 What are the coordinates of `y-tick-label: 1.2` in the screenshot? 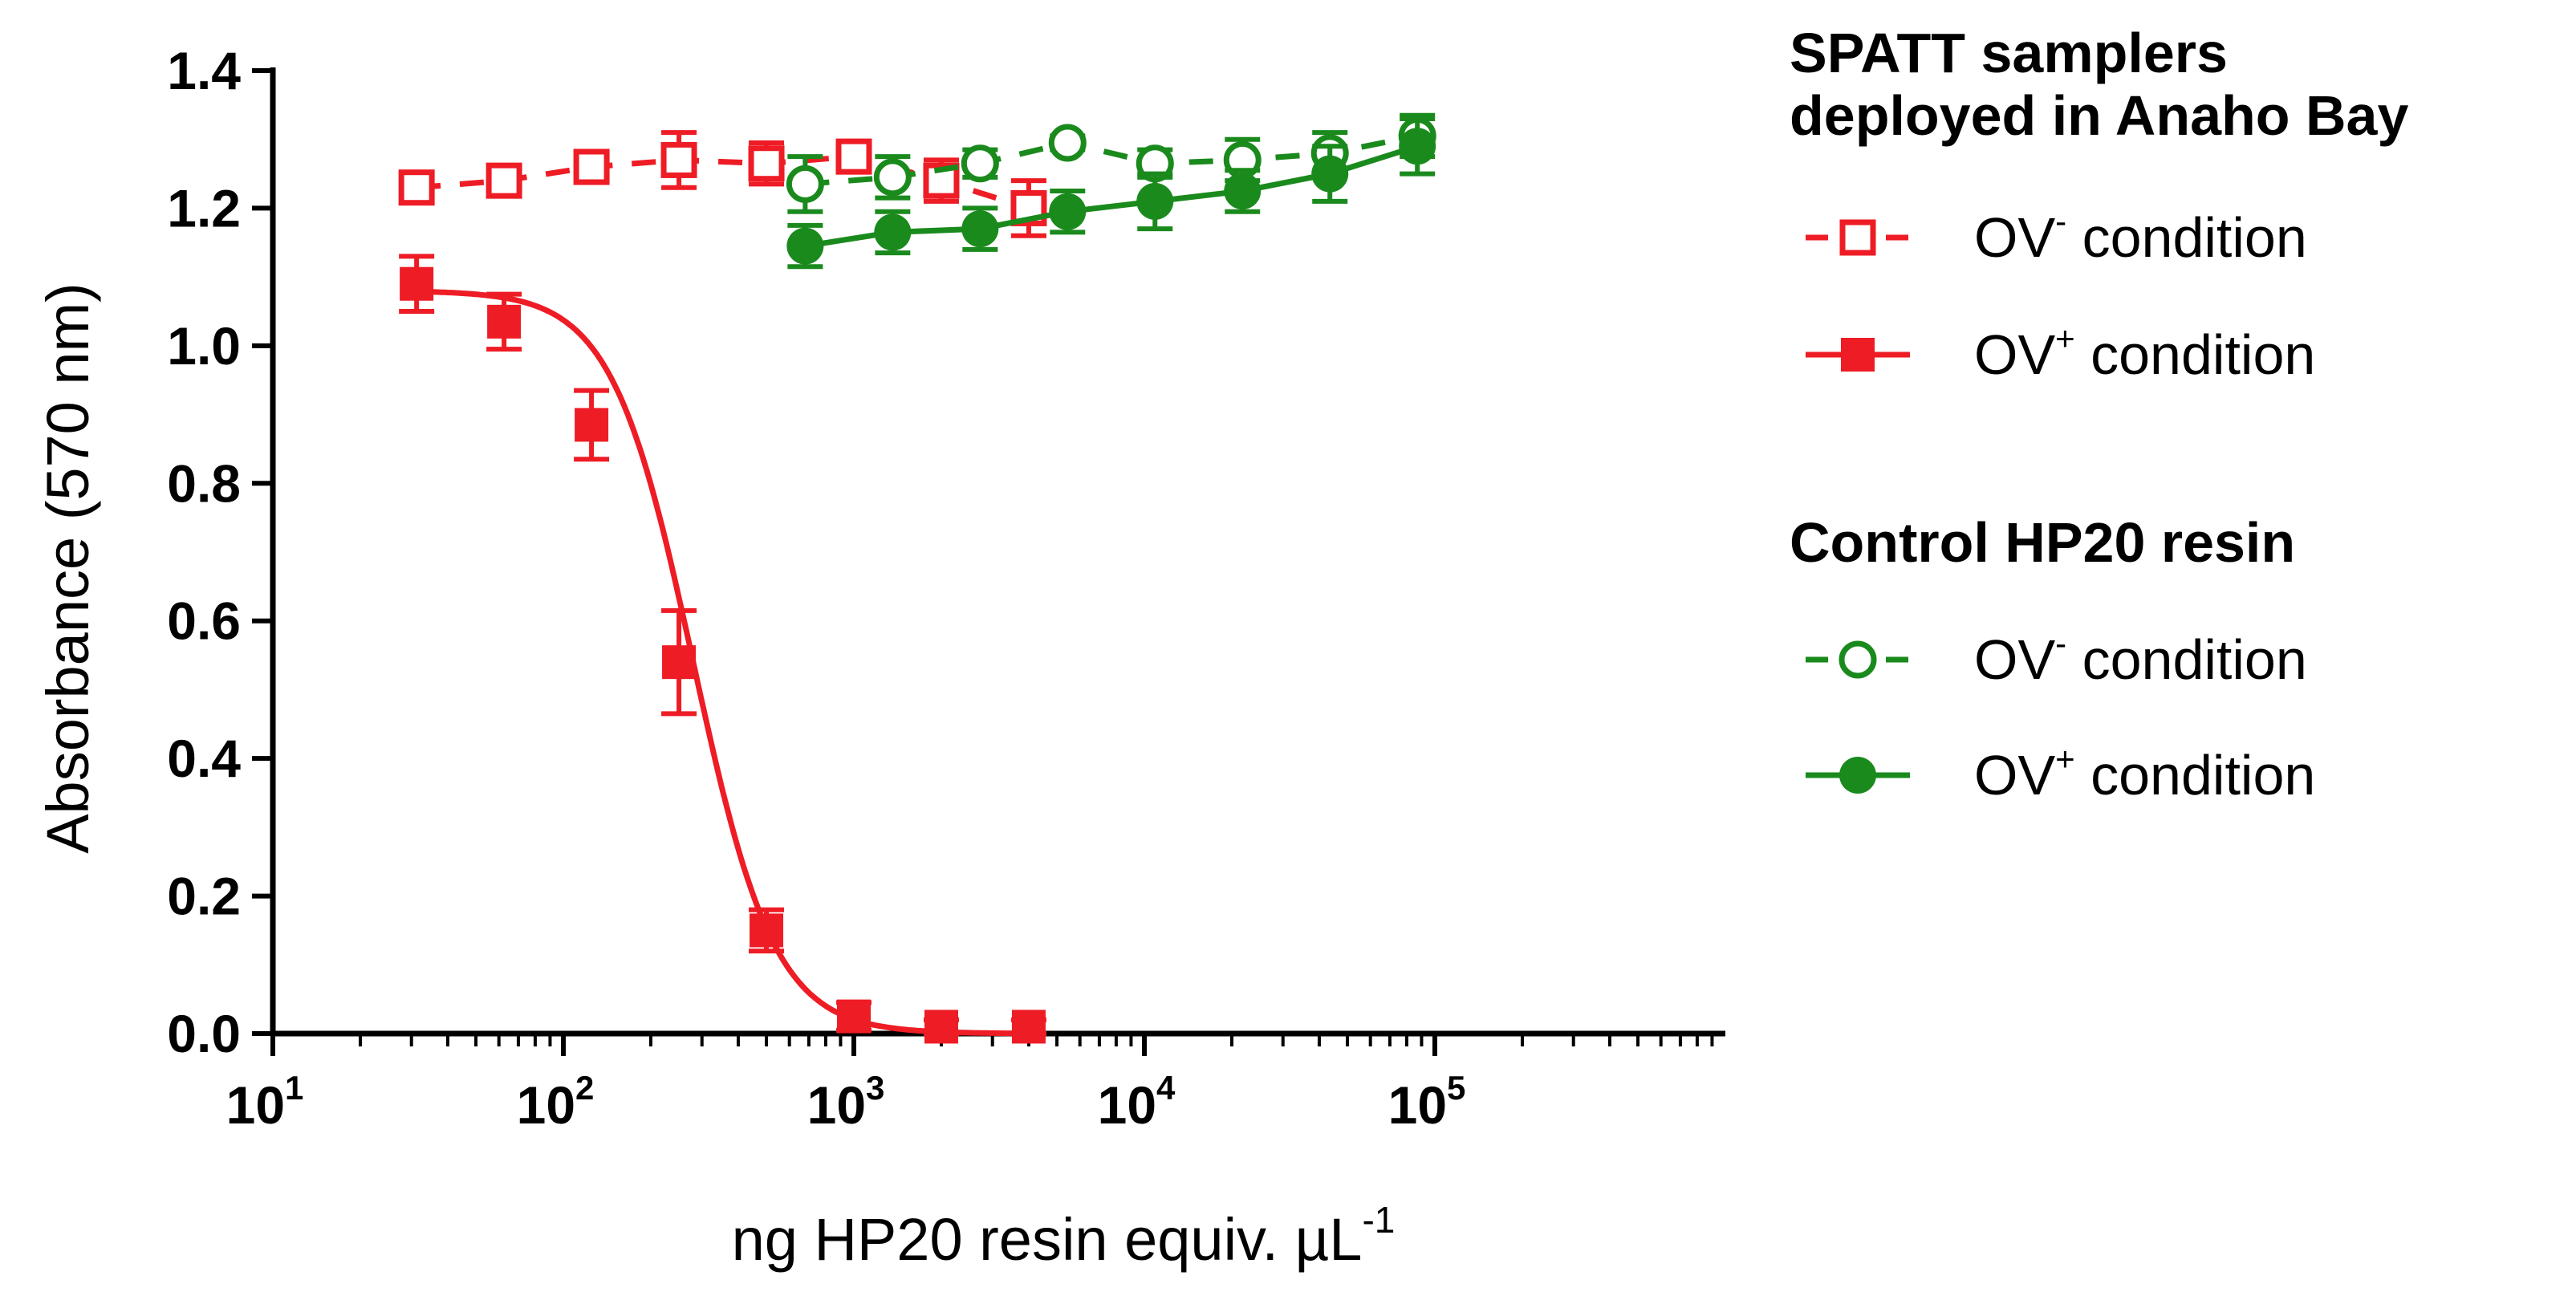 It's located at (204, 208).